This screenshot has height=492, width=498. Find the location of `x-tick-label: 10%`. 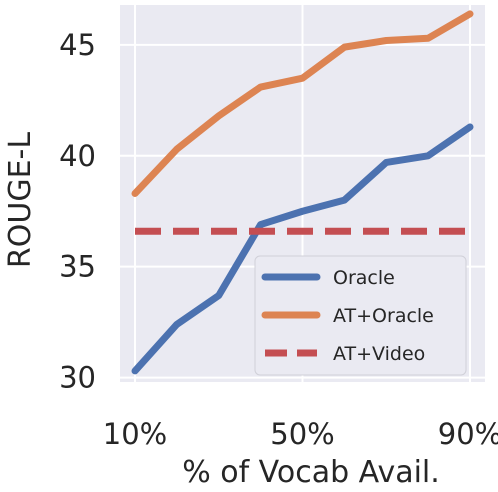

x-tick-label: 10% is located at coordinates (135, 434).